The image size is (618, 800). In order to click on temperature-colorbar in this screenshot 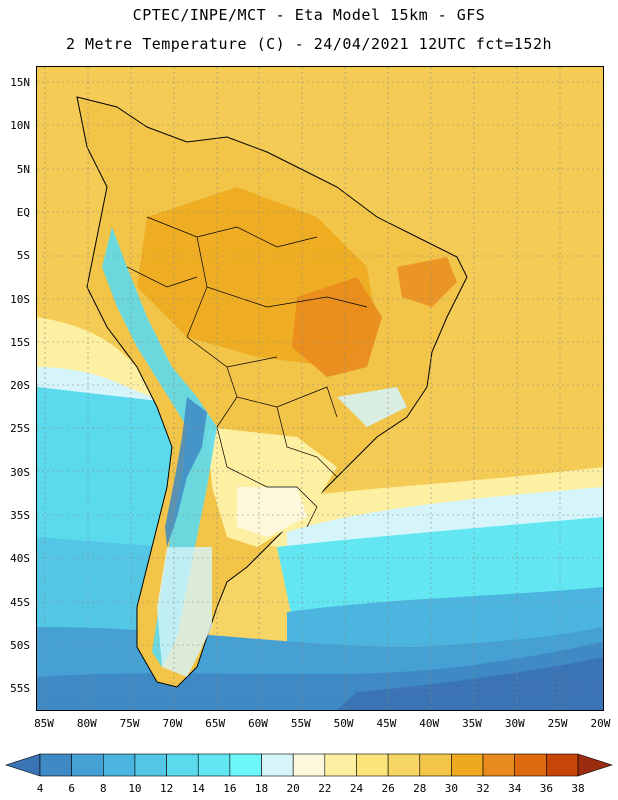, I will do `click(309, 765)`.